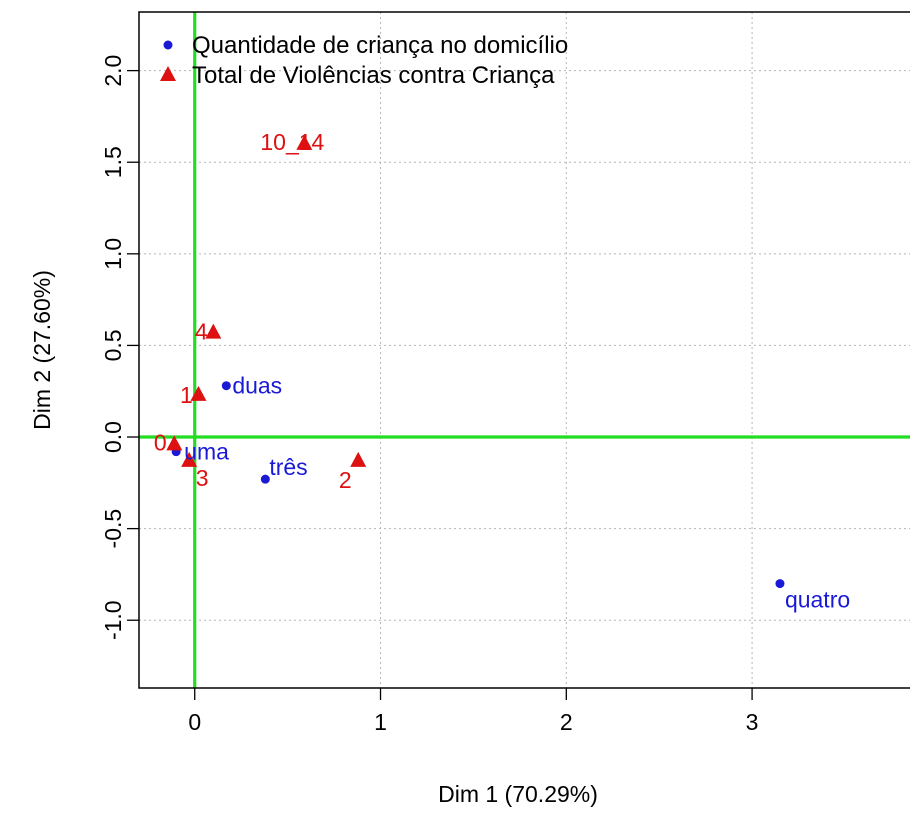 This screenshot has height=827, width=910. Describe the element at coordinates (566, 722) in the screenshot. I see `x-tick-label: 2` at that location.